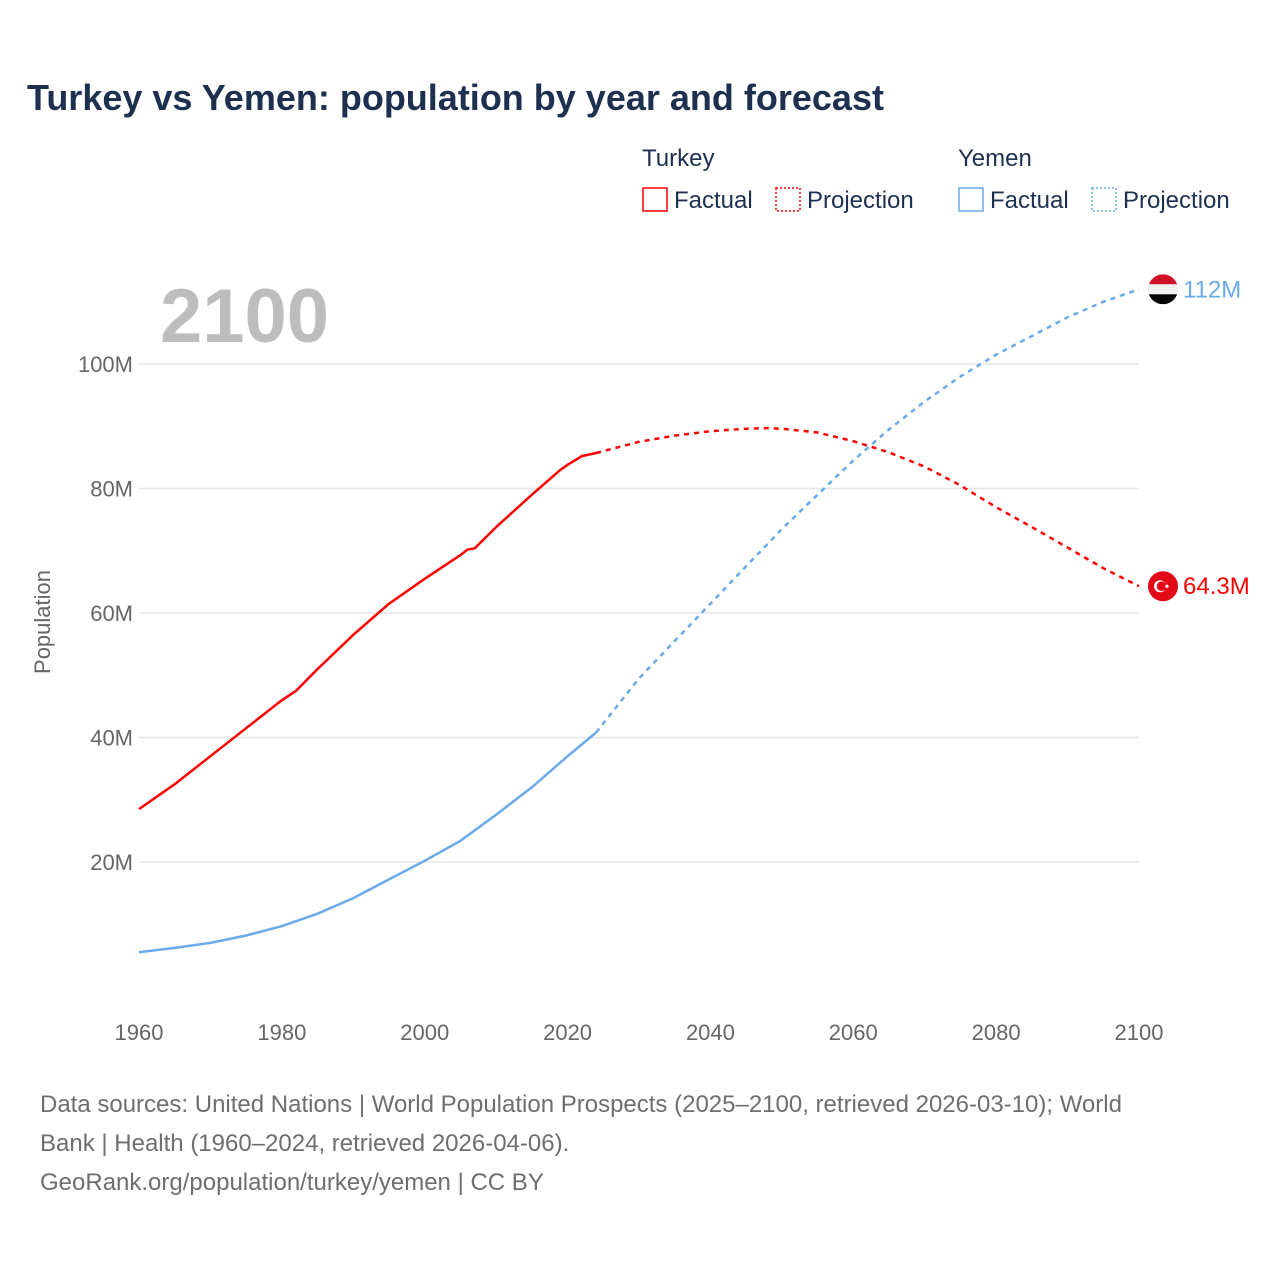  What do you see at coordinates (1139, 1032) in the screenshot?
I see `x-tick-label: 2100` at bounding box center [1139, 1032].